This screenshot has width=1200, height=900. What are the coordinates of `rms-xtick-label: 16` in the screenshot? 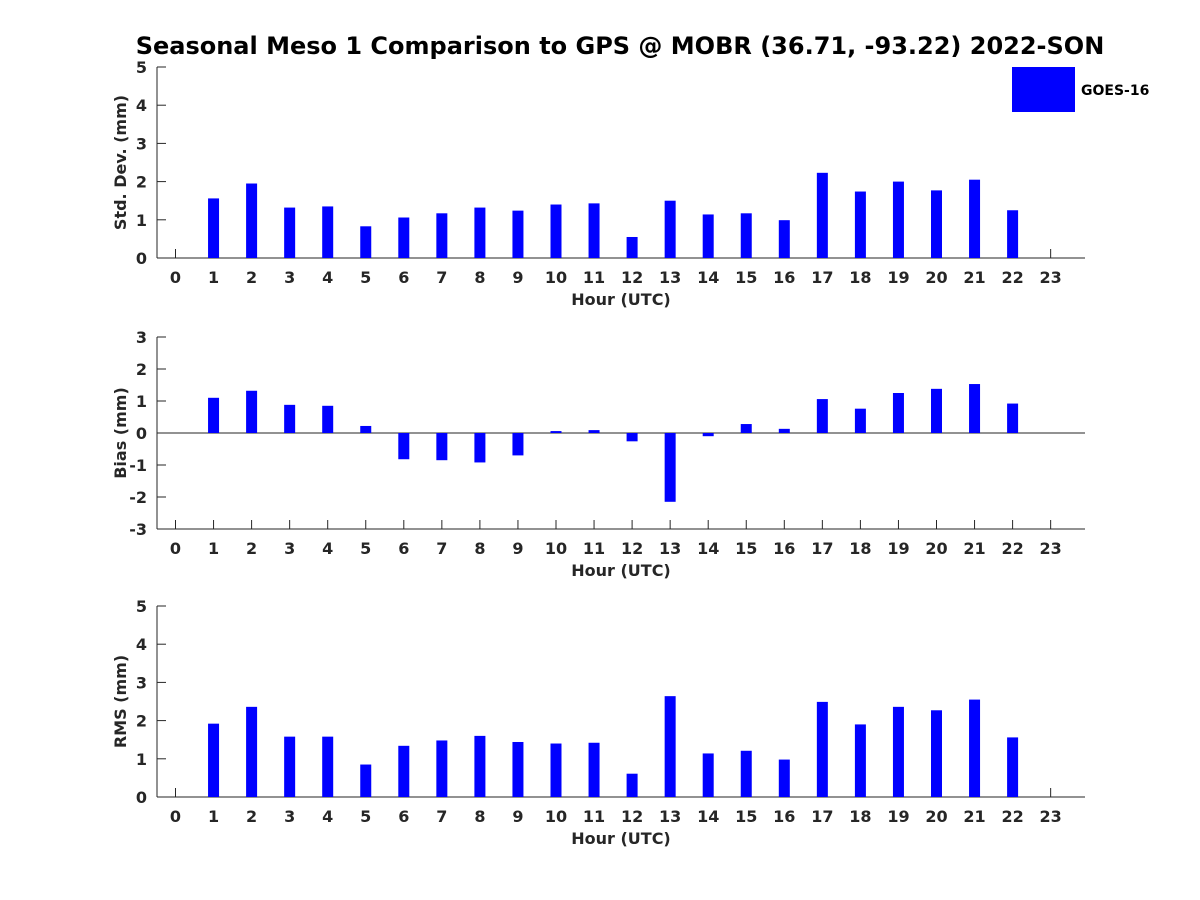 It's located at (784, 816).